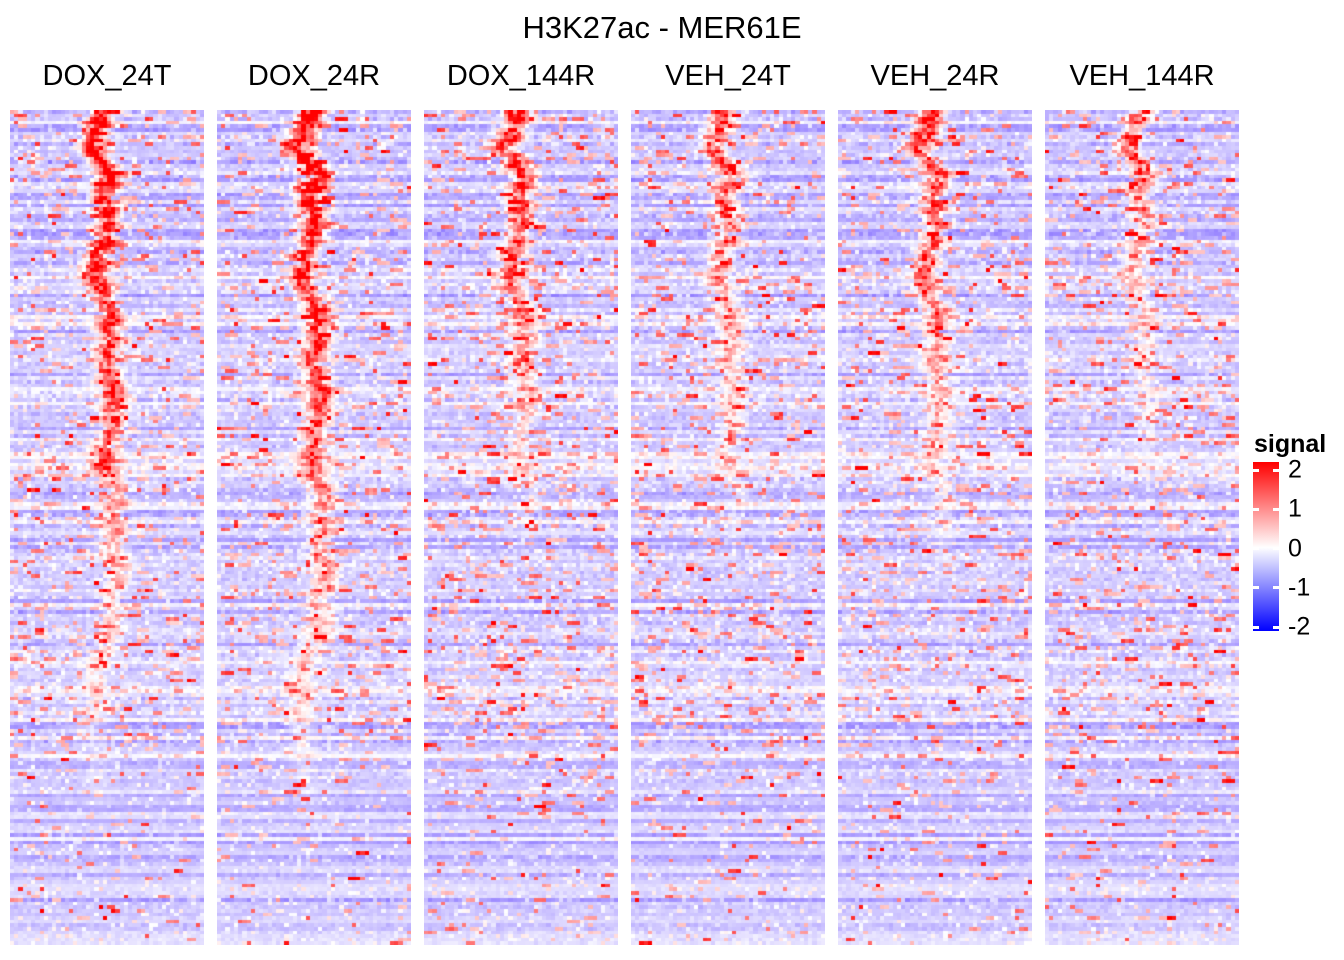 This screenshot has width=1344, height=960. I want to click on heatmap-panel-dox_24t: DOX_24T, so click(107, 500).